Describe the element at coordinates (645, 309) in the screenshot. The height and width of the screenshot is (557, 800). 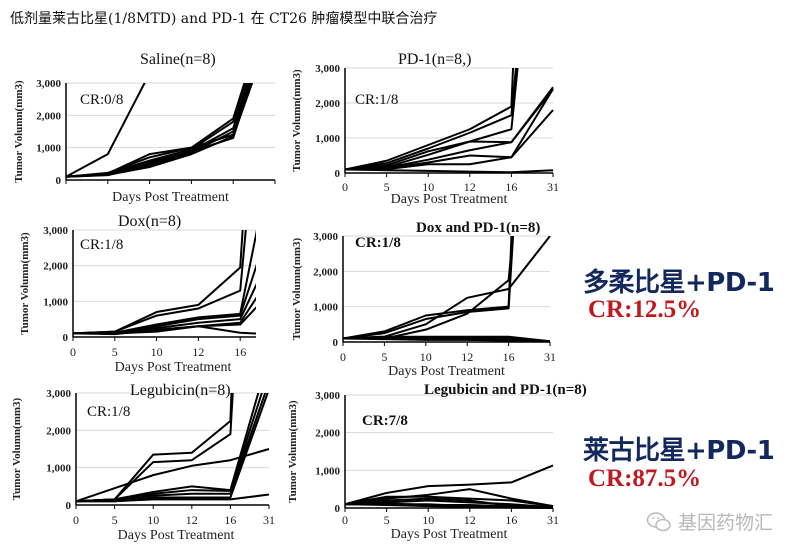
I see `dox-pd1-cr: CR:12.5%` at that location.